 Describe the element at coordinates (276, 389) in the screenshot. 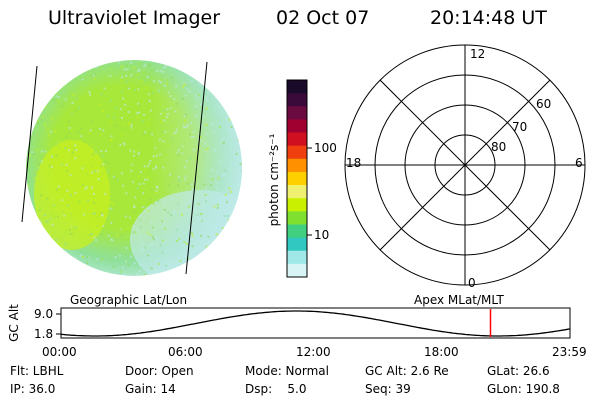

I see `dsp-status: Dsp: 5.0` at that location.